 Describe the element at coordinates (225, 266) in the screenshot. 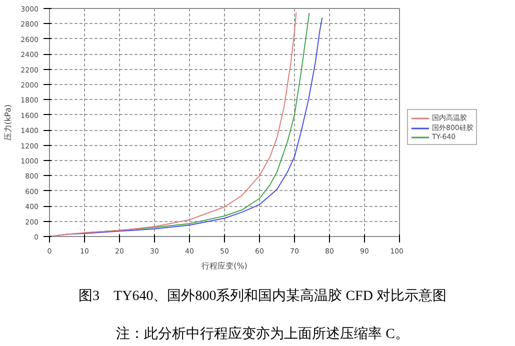

I see `x-axis-title: 行程应变(%)` at that location.